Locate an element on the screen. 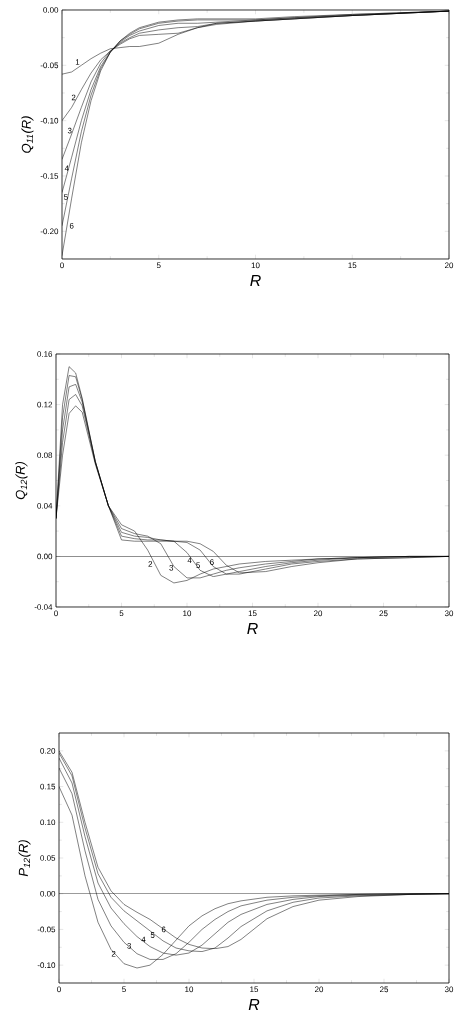 This screenshot has width=461, height=1029. y-axis-title: Q$_{11}$(R) is located at coordinates (27, 134).